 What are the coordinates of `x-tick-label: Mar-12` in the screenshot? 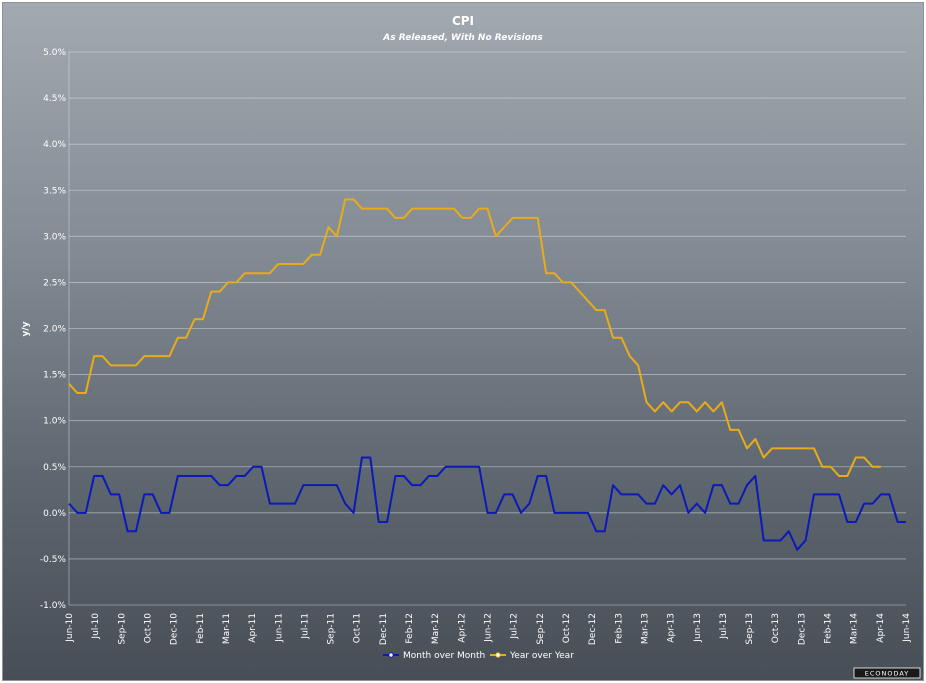 It's located at (436, 628).